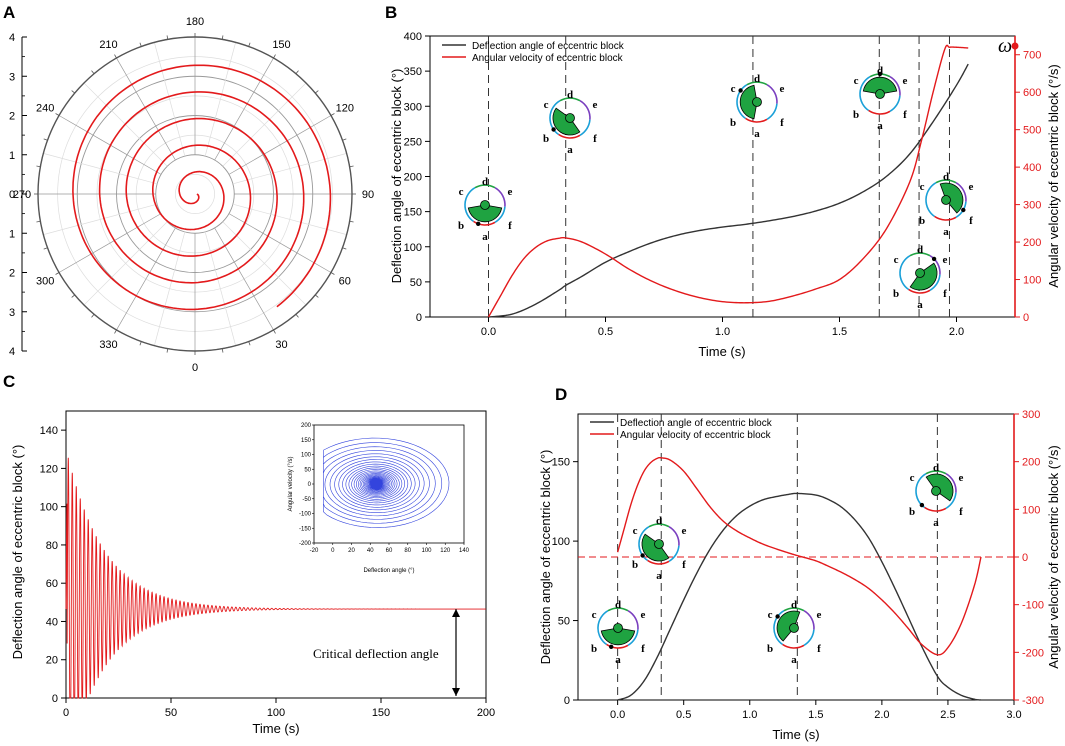 The image size is (1065, 746). I want to click on inset-y-tick-label: 150, so click(306, 441).